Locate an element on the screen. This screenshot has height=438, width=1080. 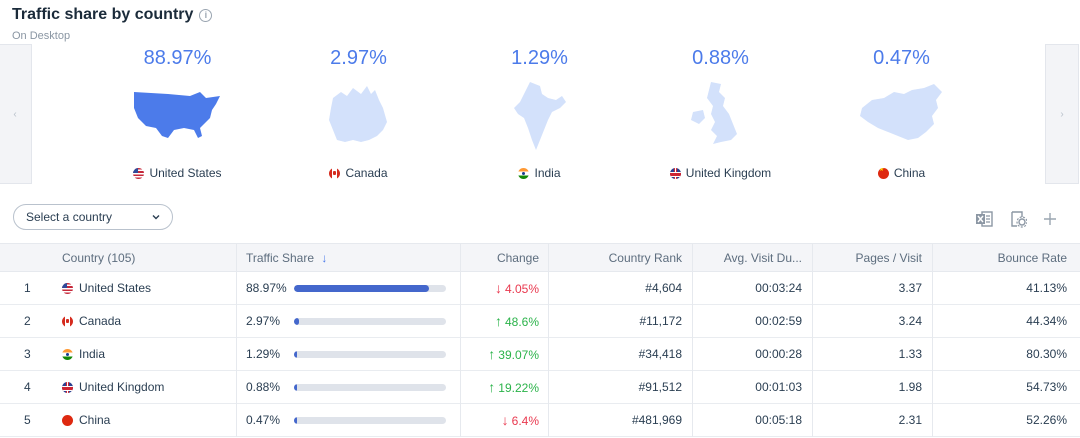
excel-export-icon is located at coordinates (984, 219).